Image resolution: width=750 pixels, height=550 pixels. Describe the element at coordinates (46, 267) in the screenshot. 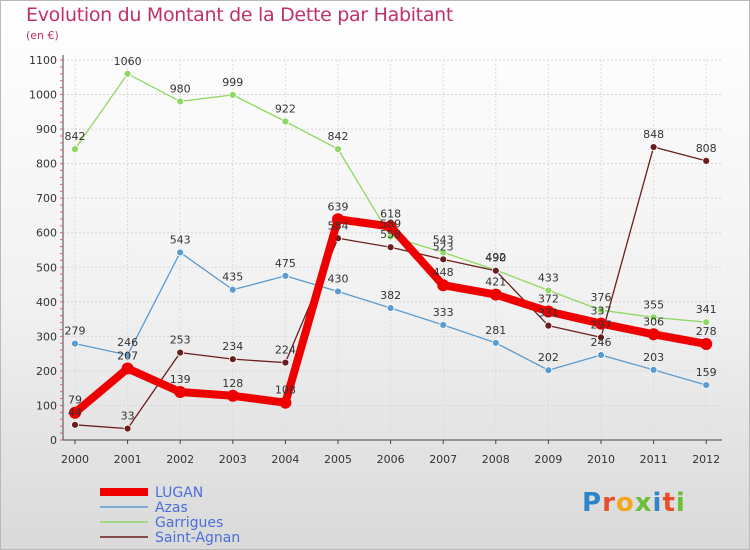

I see `y-tick-label: 500` at that location.